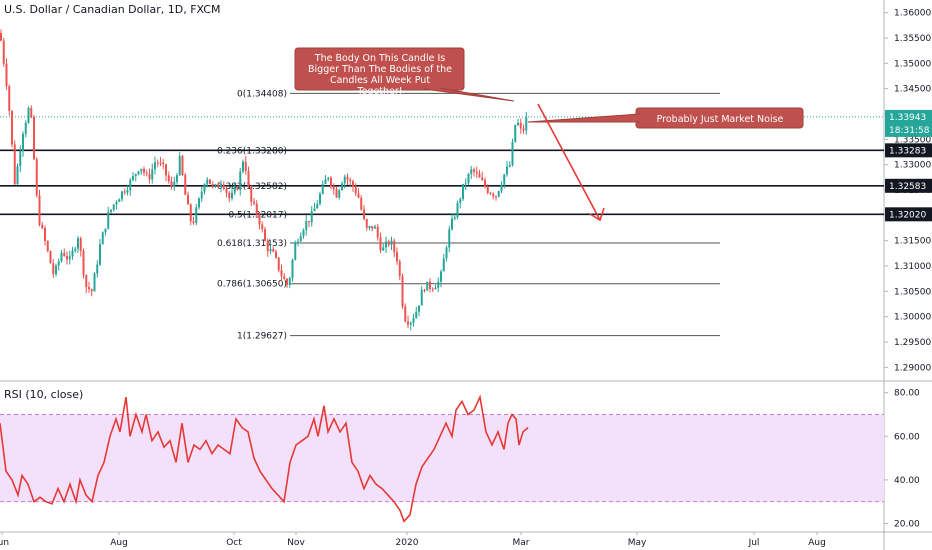  I want to click on annotation-text-line: Together!, so click(379, 91).